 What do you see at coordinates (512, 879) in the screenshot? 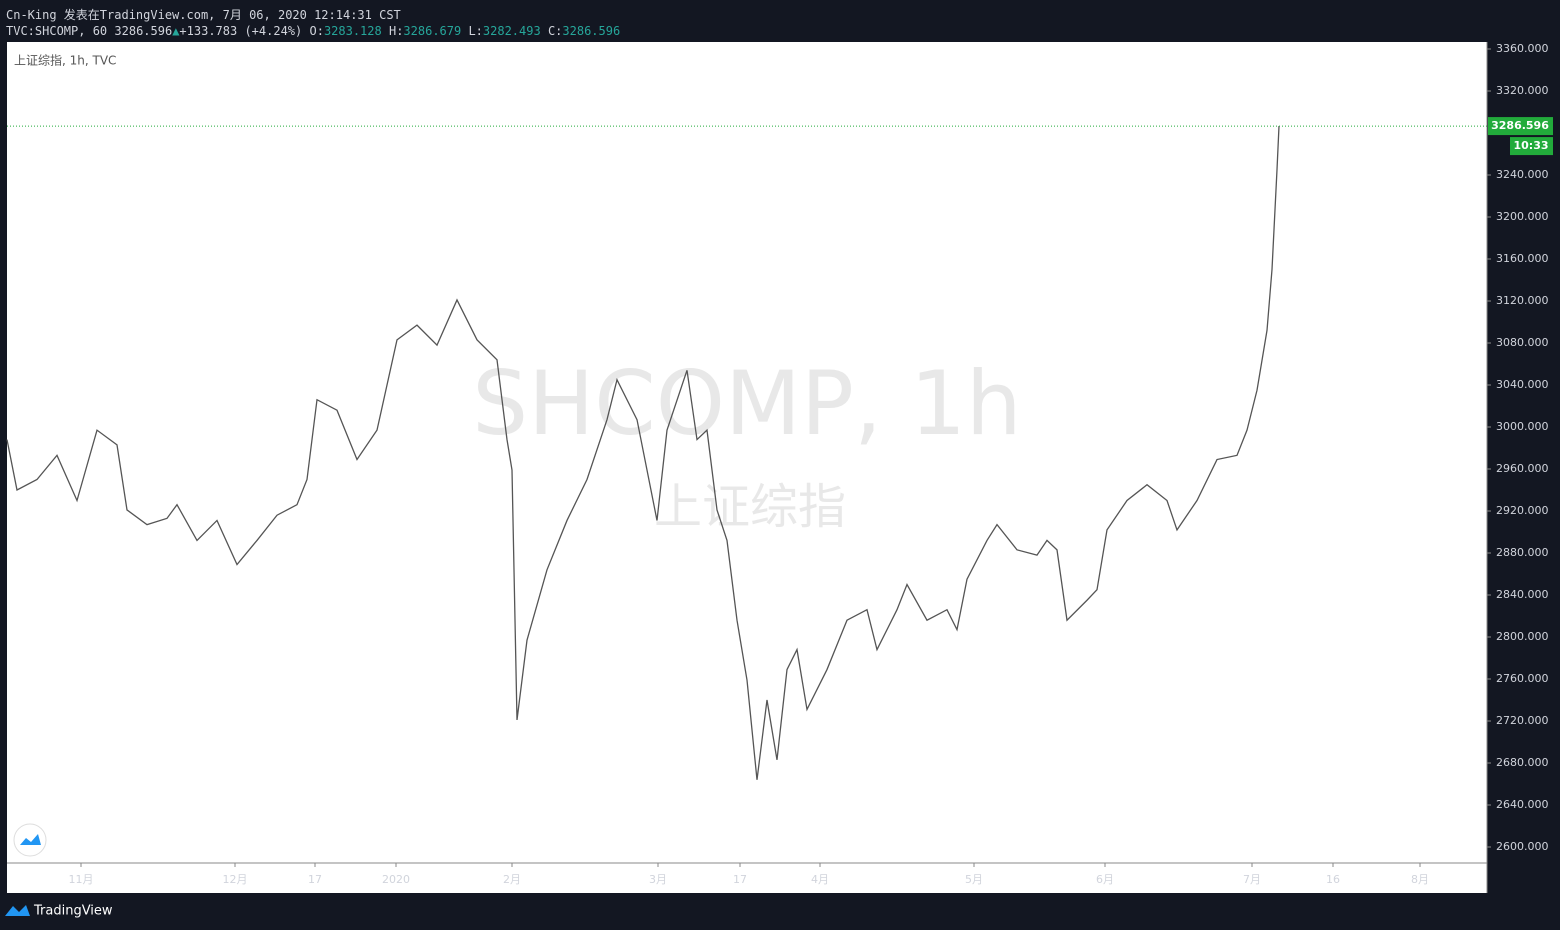
I see `x-tick-label: 2月` at bounding box center [512, 879].